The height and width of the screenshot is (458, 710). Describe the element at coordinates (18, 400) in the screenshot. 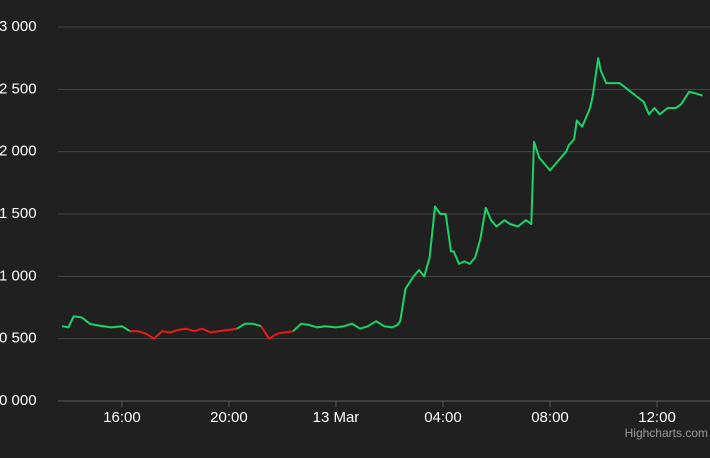

I see `y-tick-label: 0 000` at that location.